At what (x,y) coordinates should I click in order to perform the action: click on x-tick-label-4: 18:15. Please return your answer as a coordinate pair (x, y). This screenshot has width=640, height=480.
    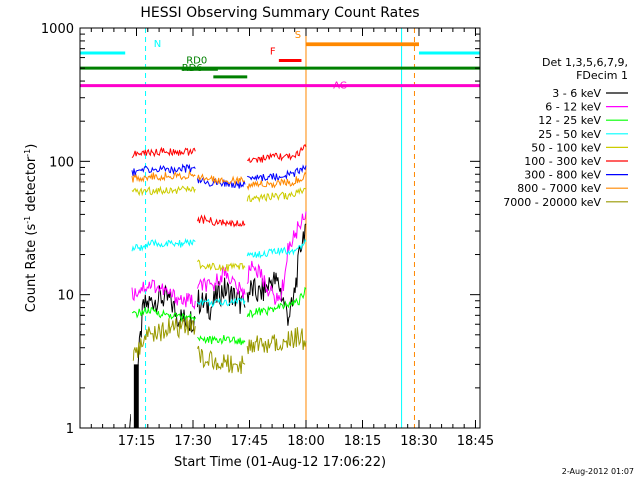
    Looking at the image, I should click on (362, 441).